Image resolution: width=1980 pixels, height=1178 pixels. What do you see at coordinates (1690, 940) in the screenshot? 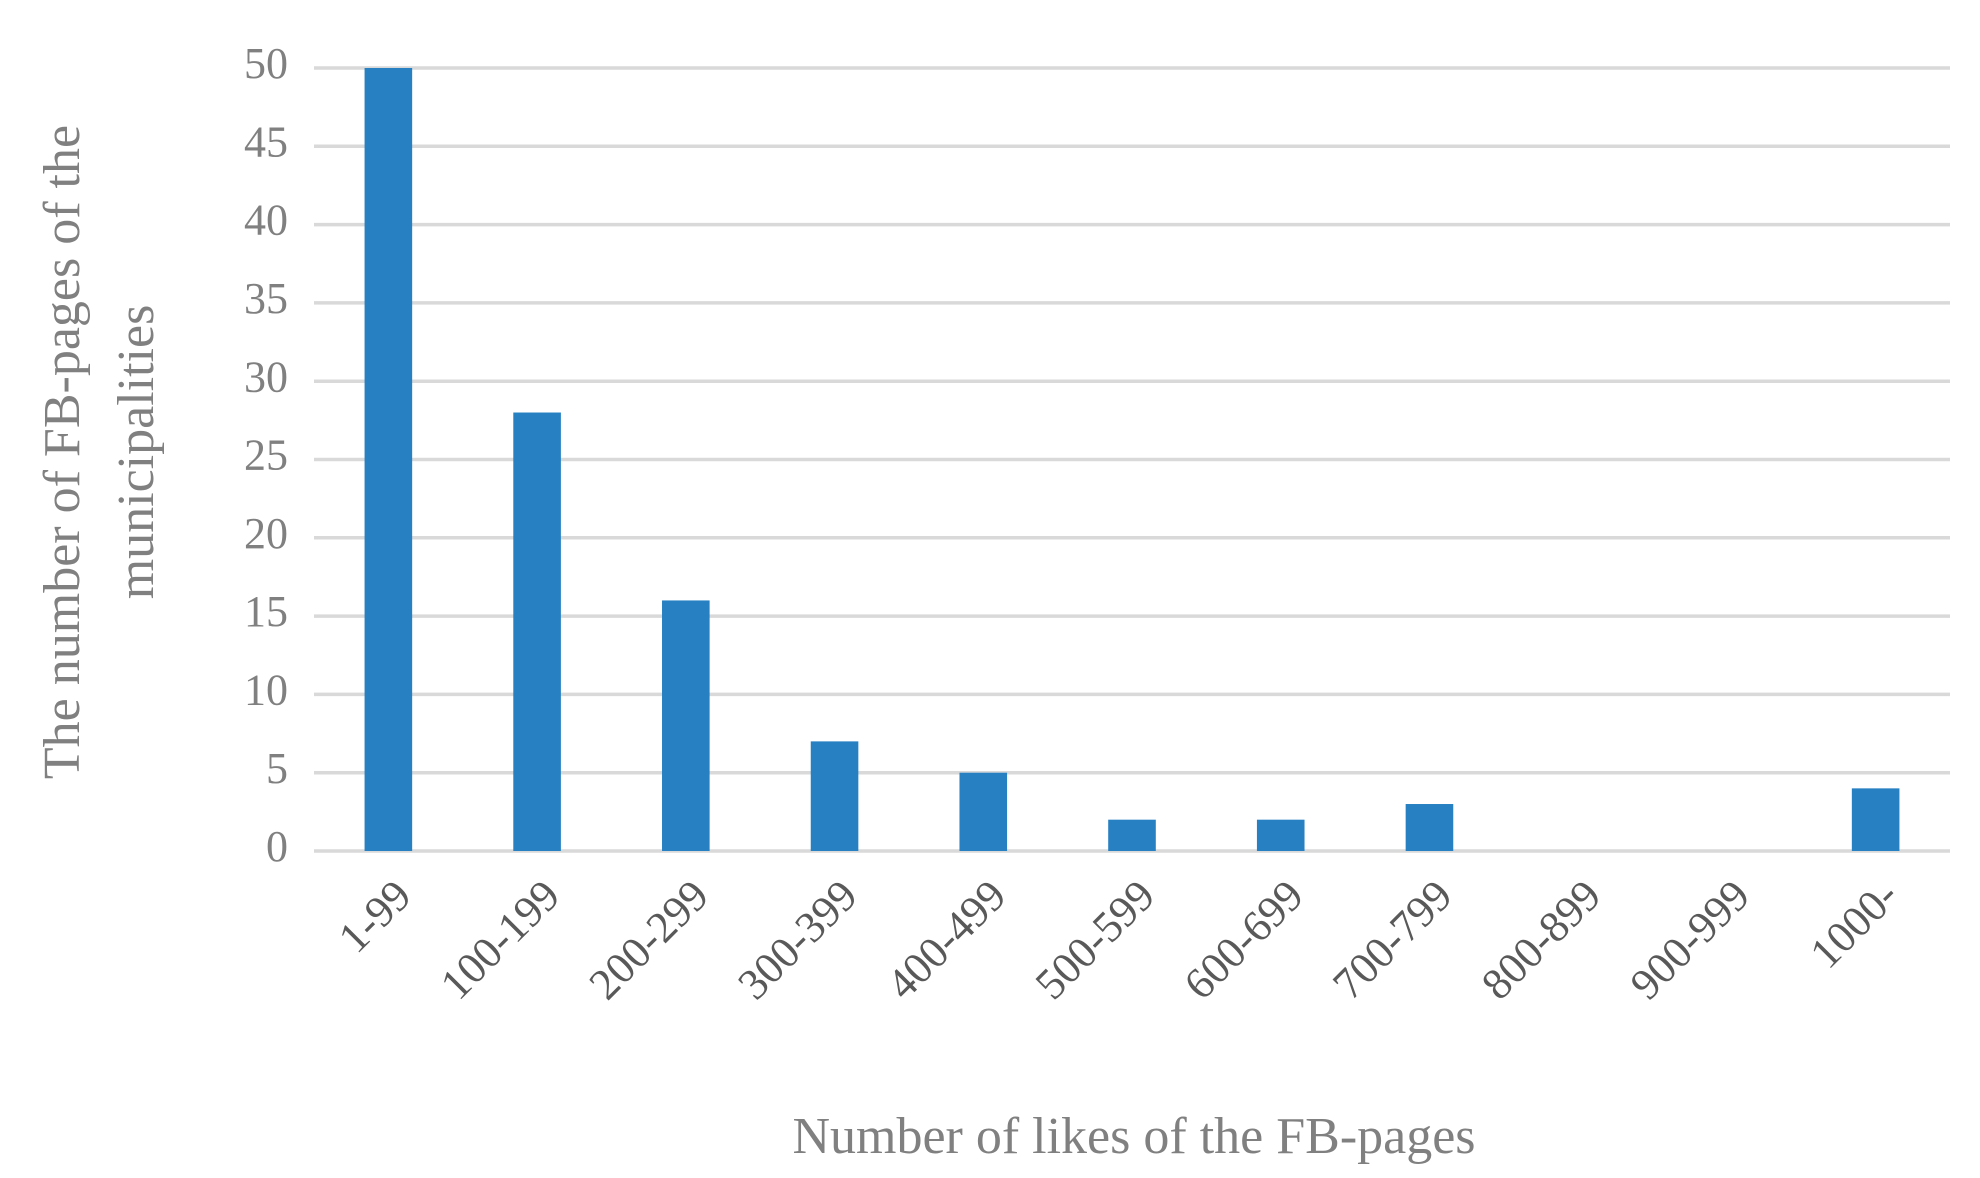
I see `x-tick-label: 900-999` at bounding box center [1690, 940].